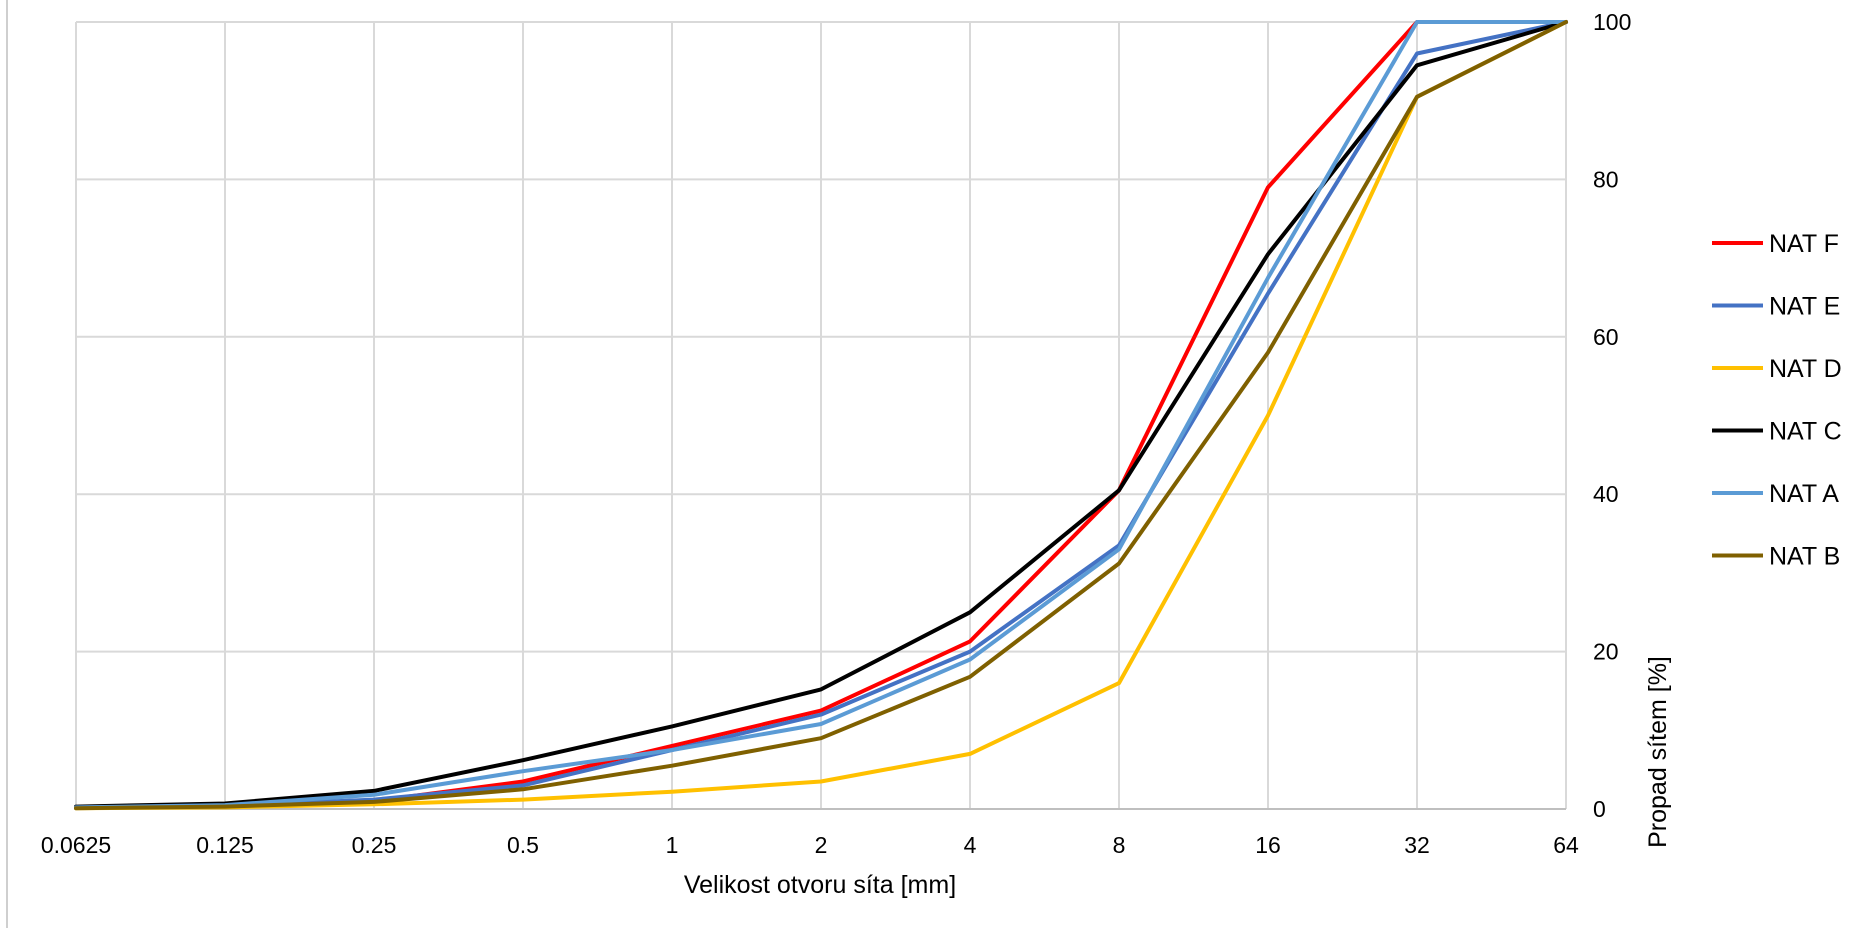 The height and width of the screenshot is (933, 1861). Describe the element at coordinates (1599, 809) in the screenshot. I see `y-tick-label: 0` at that location.